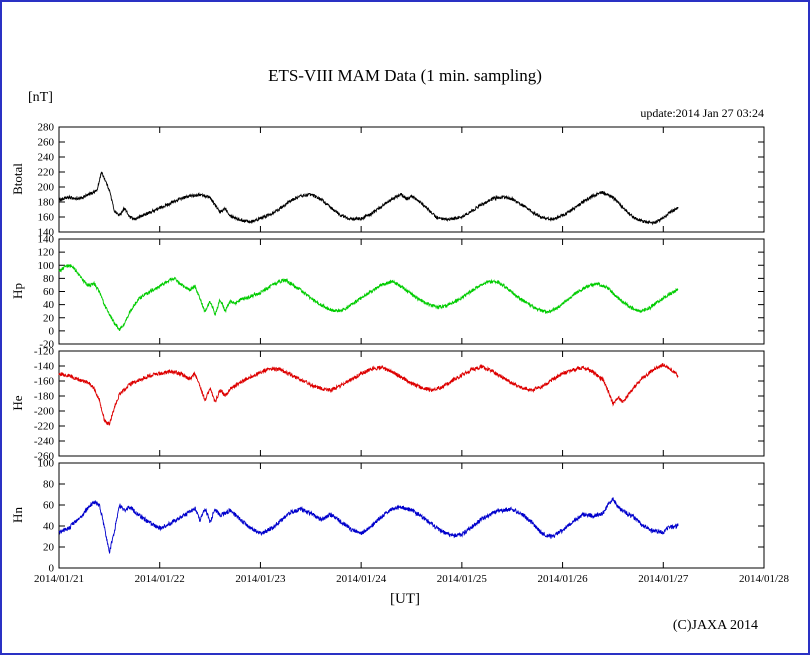 The width and height of the screenshot is (810, 655). Describe the element at coordinates (44, 442) in the screenshot. I see `y-tick-label: -240` at that location.